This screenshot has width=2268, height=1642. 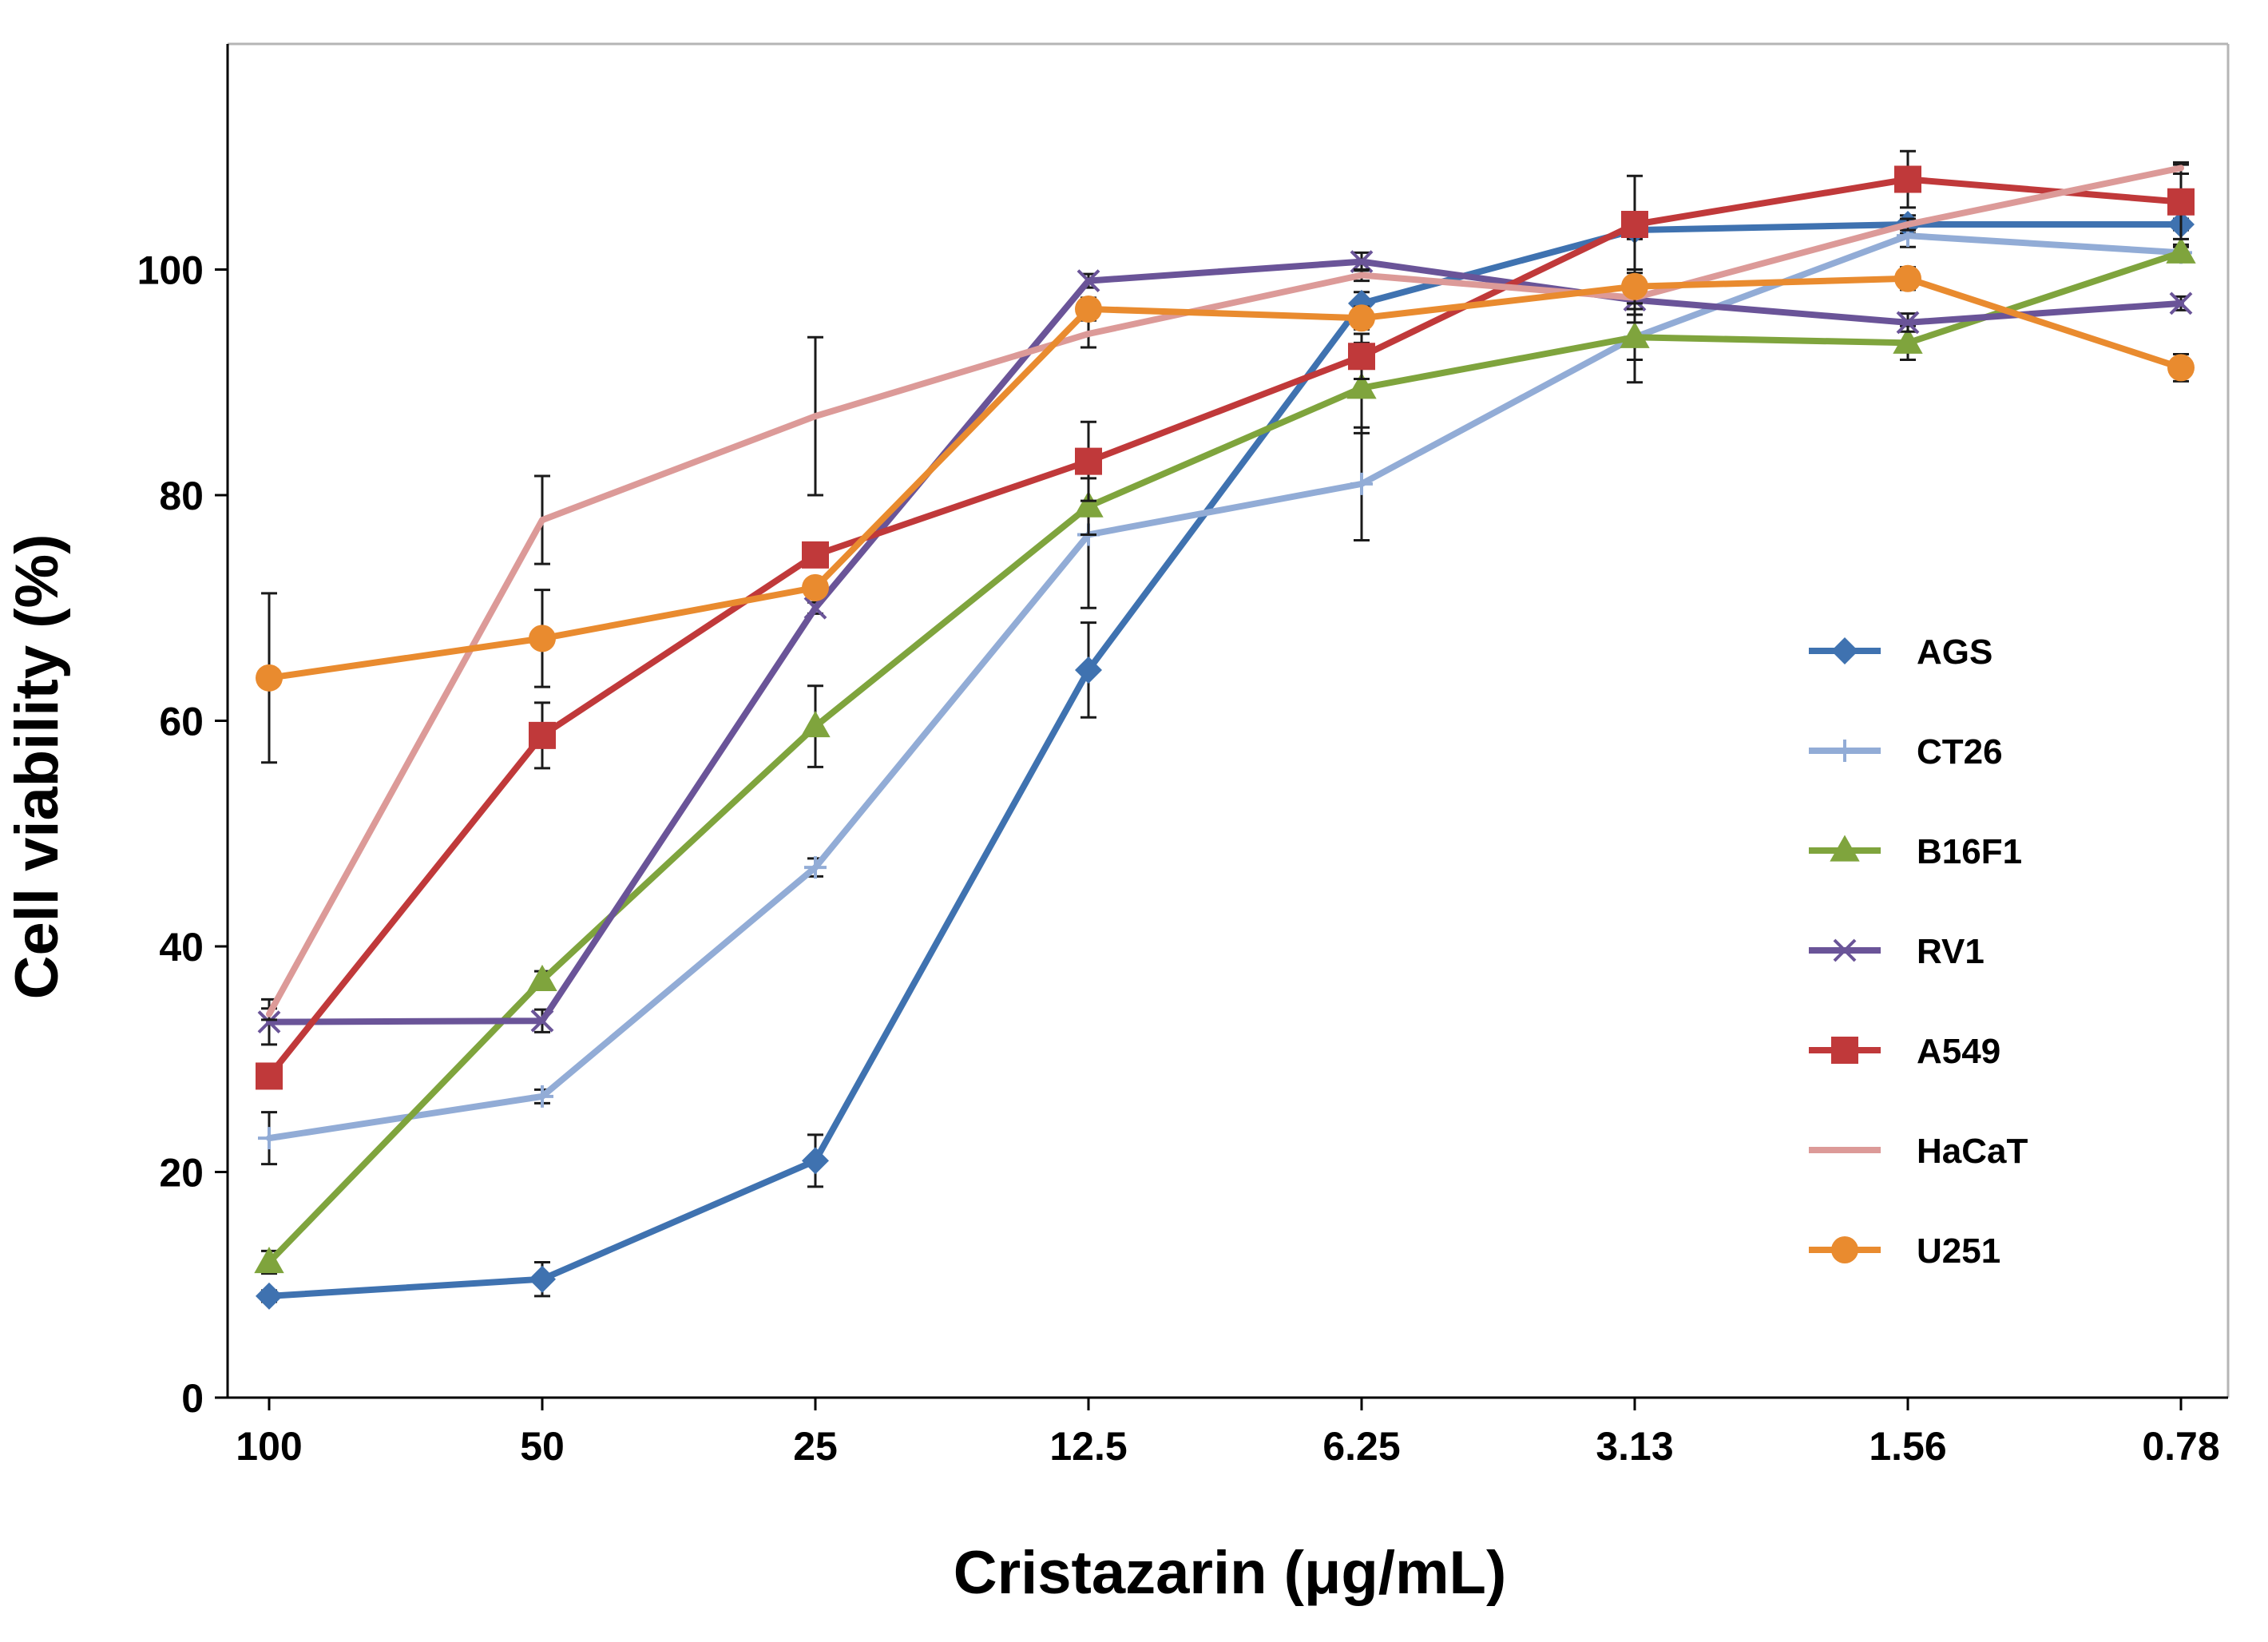 I want to click on legend-item-hacat: HaCaT, so click(x=1919, y=1151).